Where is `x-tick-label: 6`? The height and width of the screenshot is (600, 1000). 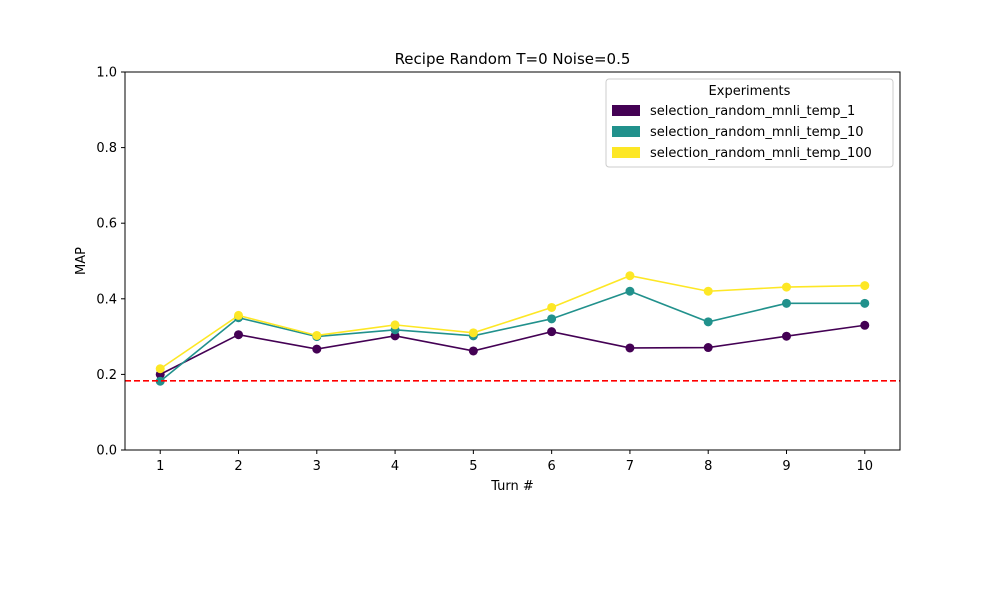 x-tick-label: 6 is located at coordinates (552, 466).